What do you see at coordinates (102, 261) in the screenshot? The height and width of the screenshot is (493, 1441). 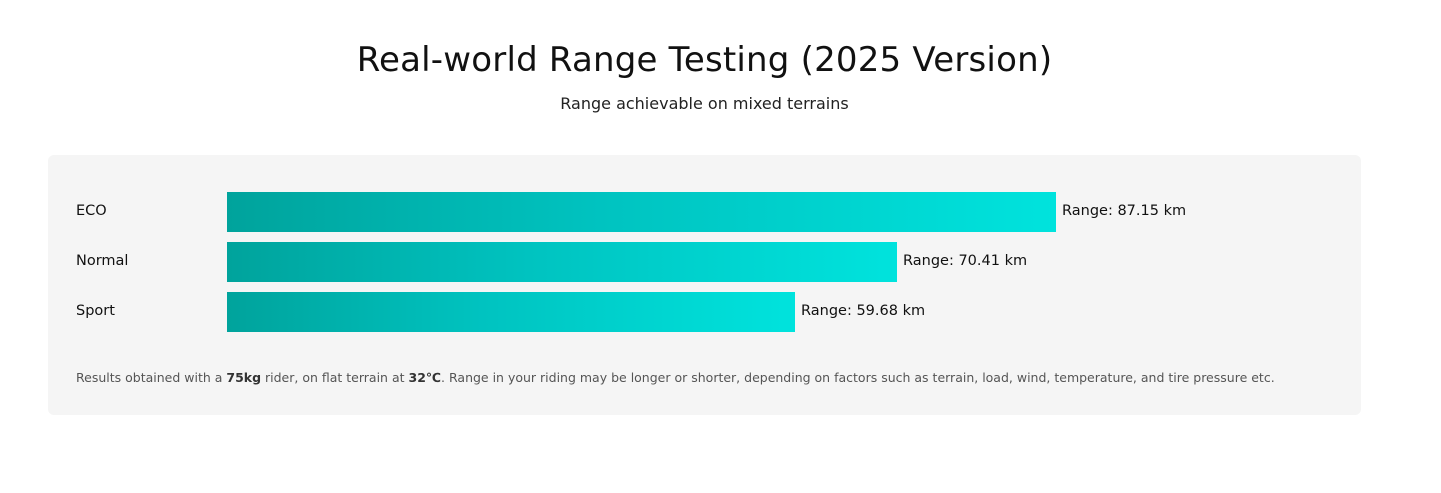 I see `bar-label-normal: Normal` at bounding box center [102, 261].